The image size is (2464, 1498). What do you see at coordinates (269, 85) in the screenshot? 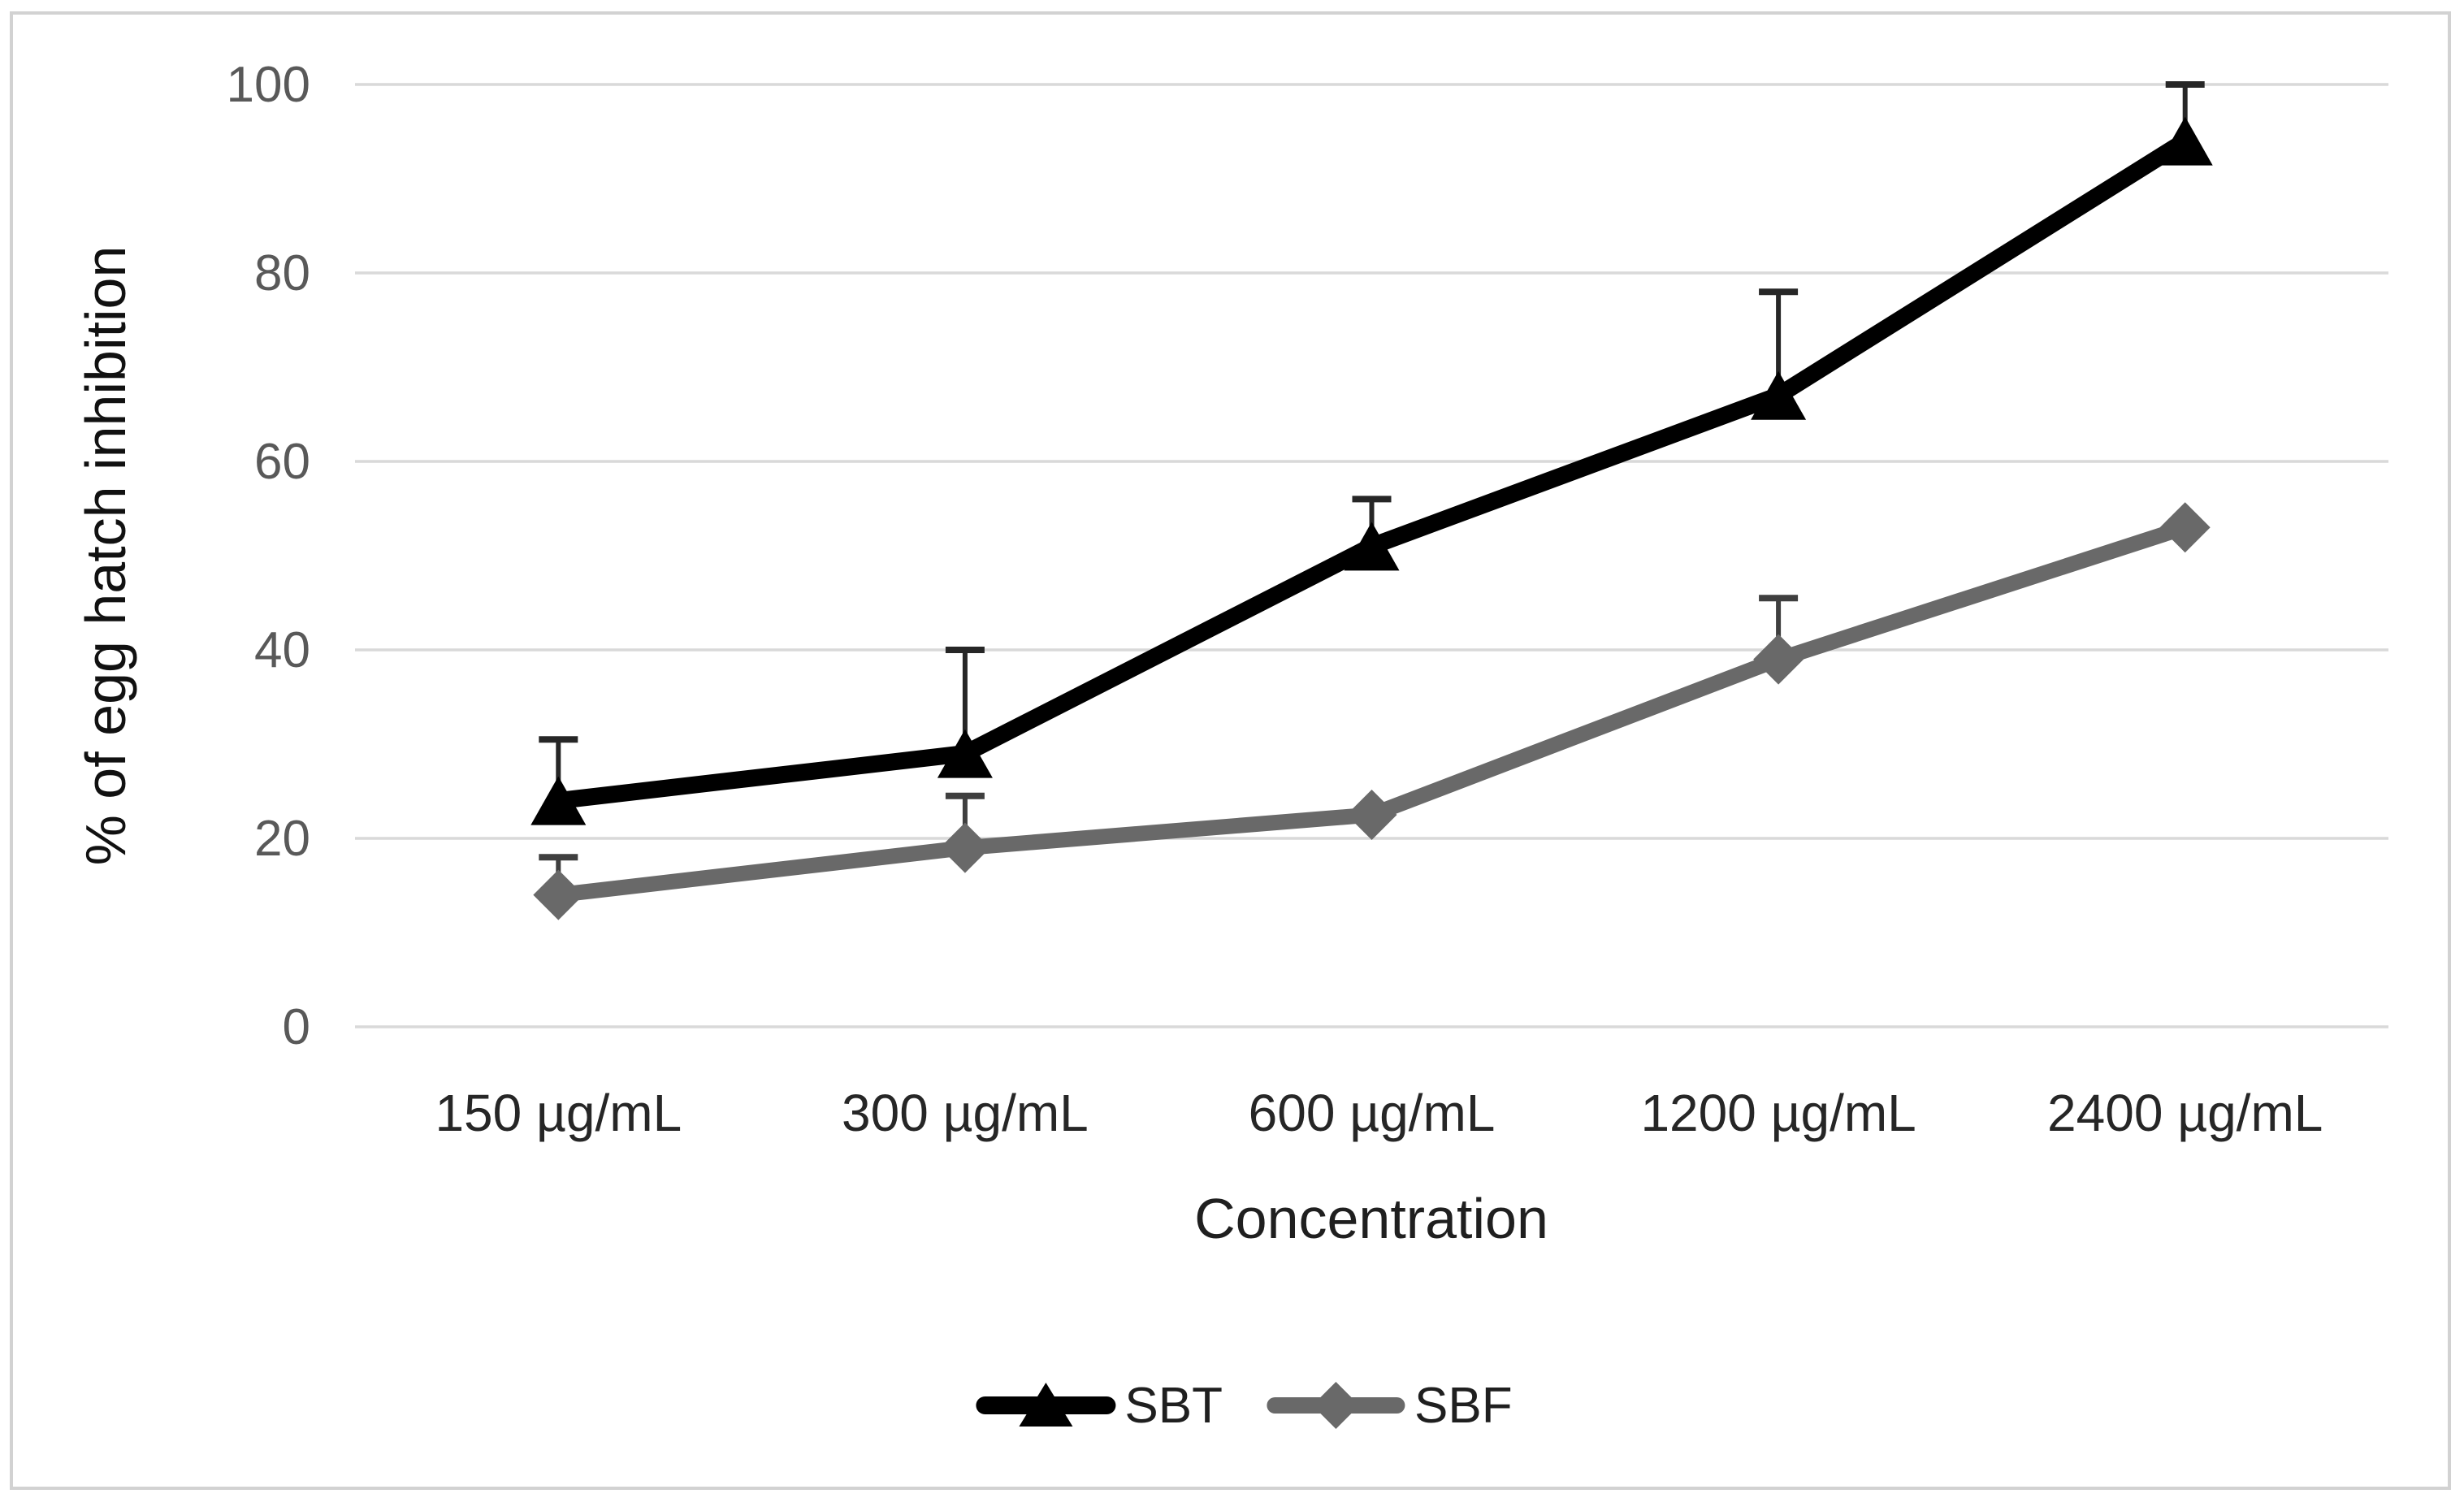
I see `y-tick-label: 100` at bounding box center [269, 85].